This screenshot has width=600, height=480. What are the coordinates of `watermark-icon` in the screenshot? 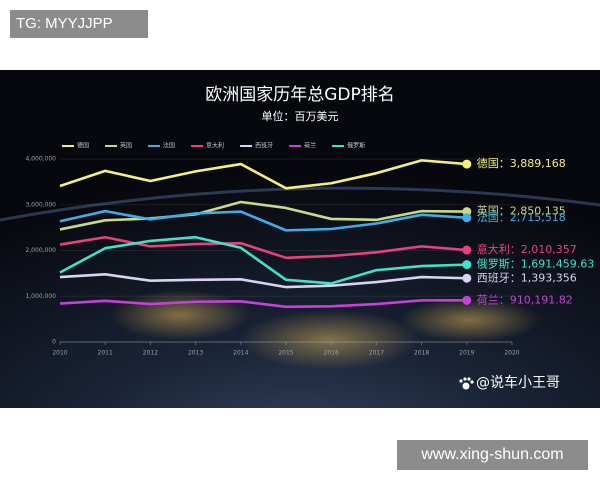 It's located at (466, 383).